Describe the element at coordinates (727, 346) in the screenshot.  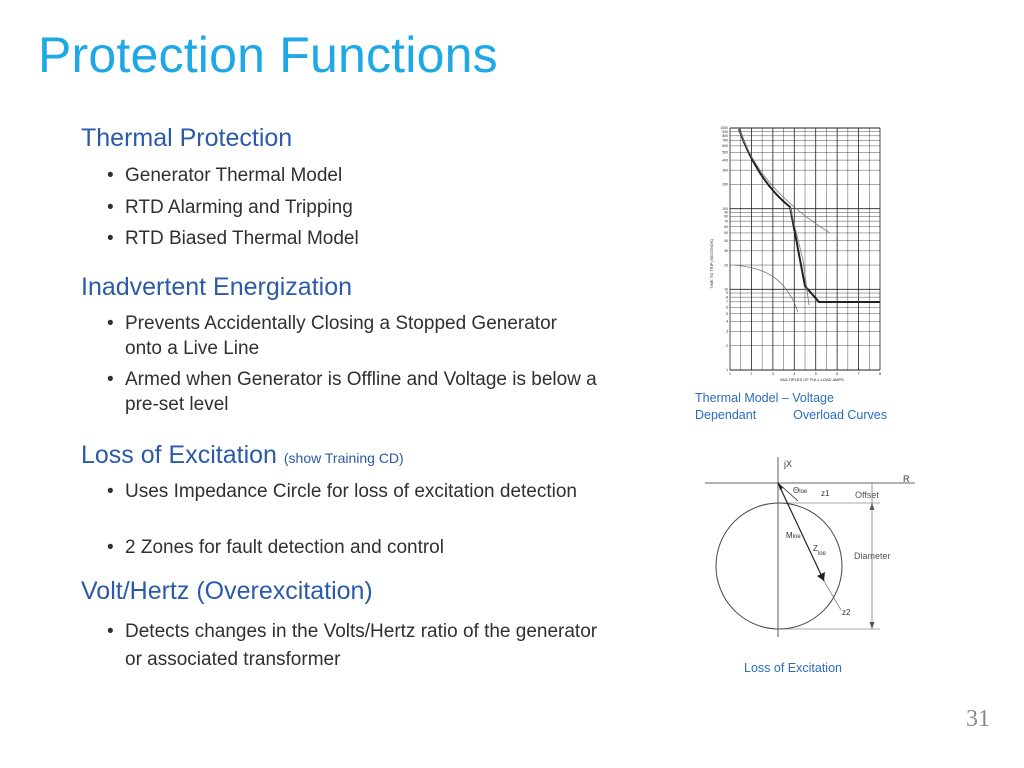
I see `y-tick-label: 2` at that location.